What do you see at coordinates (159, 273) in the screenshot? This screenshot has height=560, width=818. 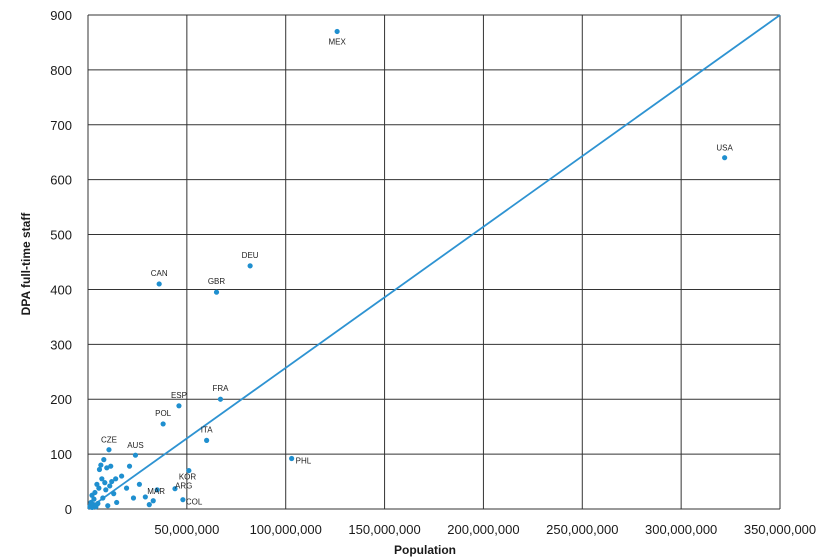 I see `point-label-can: CAN` at bounding box center [159, 273].